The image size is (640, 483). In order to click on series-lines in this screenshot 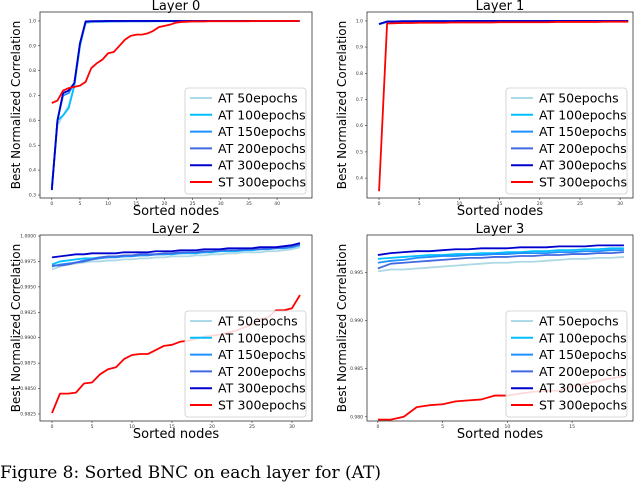, I will do `click(175, 105)`.